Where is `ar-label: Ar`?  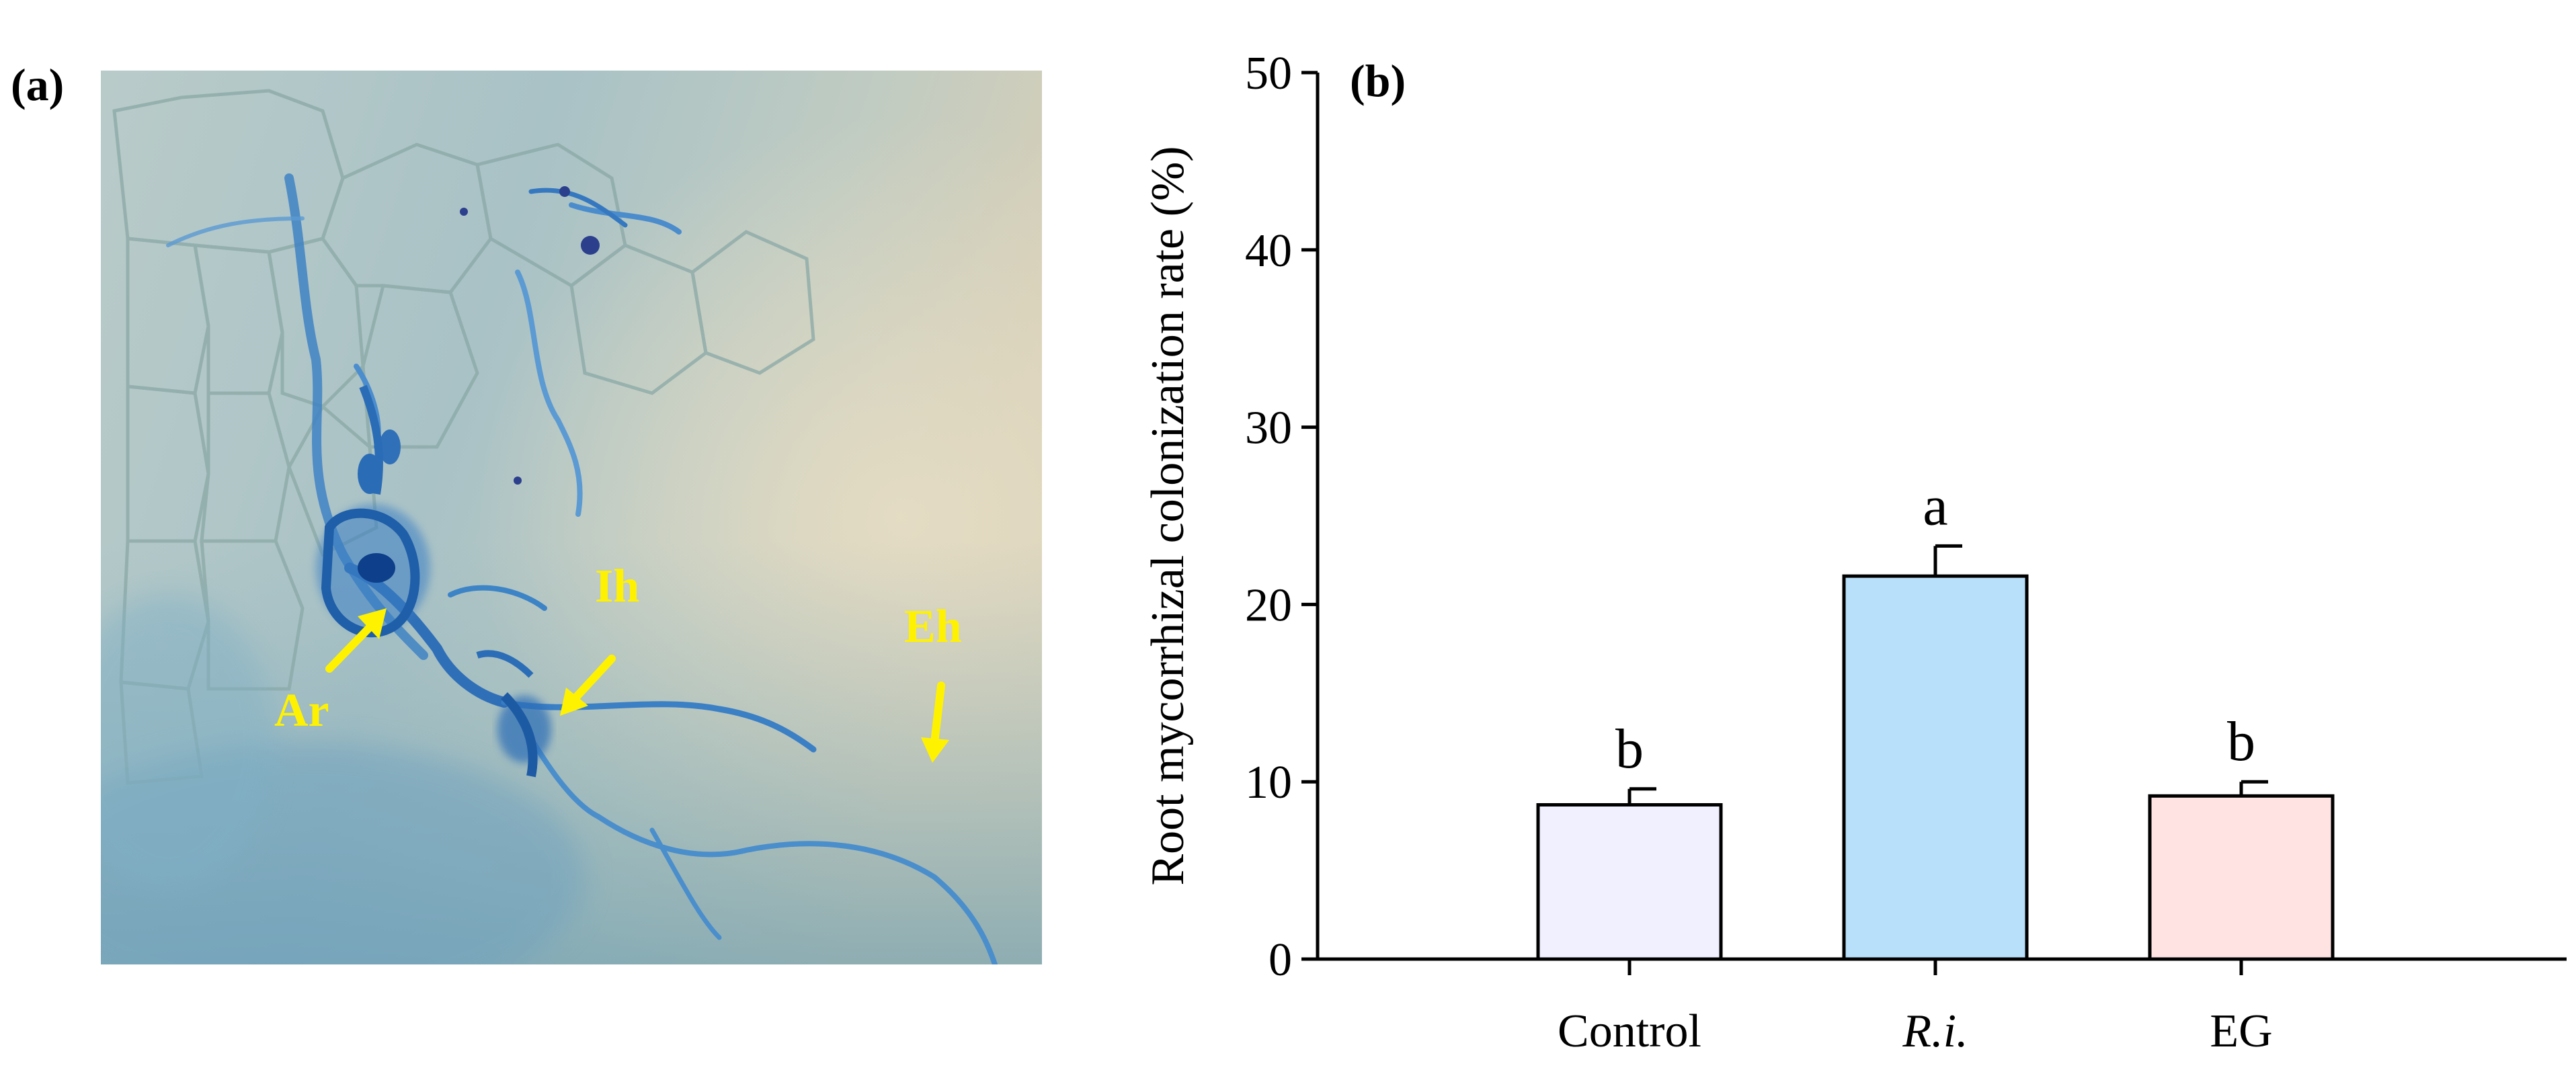
ar-label: Ar is located at coordinates (301, 711).